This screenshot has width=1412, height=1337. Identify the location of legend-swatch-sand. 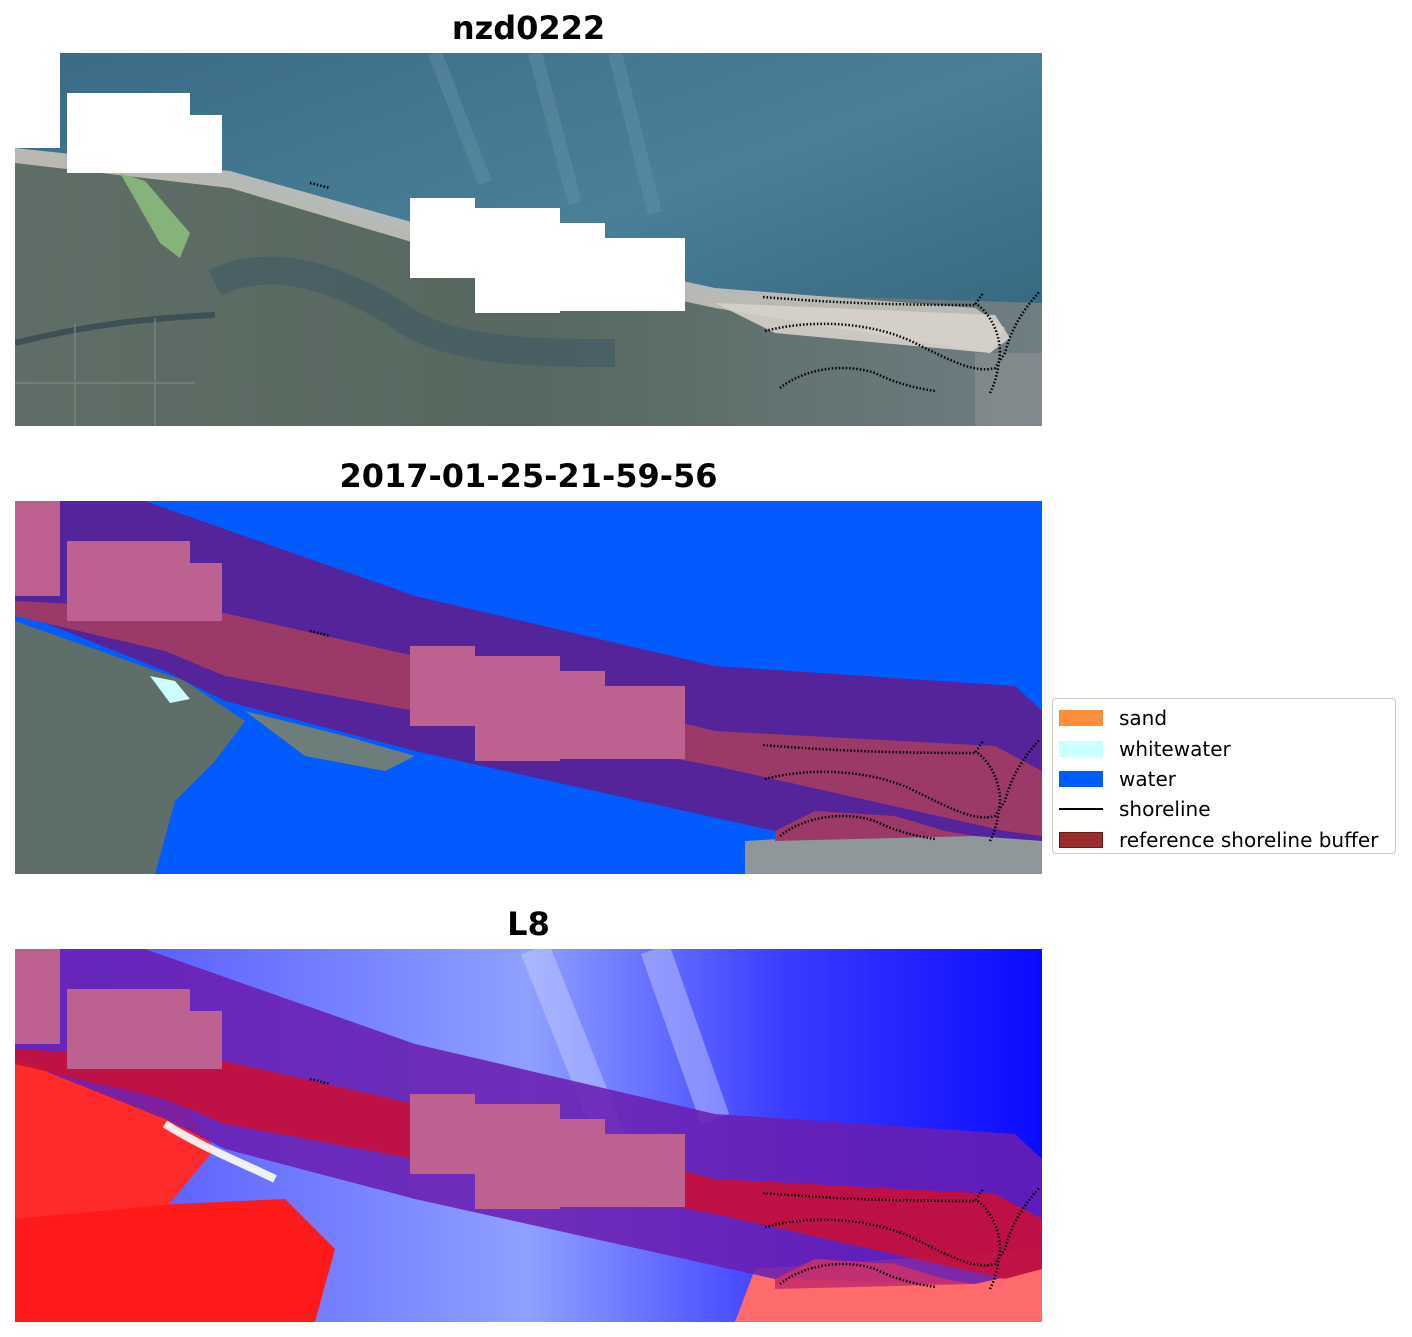
(1081, 718).